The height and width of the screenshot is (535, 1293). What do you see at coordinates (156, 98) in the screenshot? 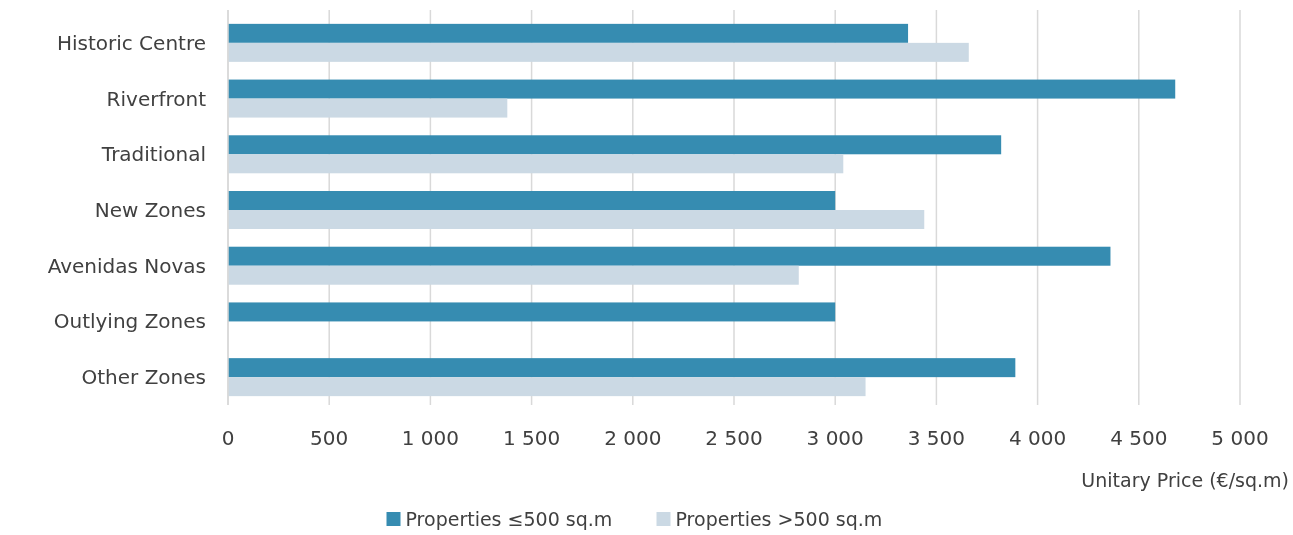
I see `y-tick-label: Riverfront` at bounding box center [156, 98].